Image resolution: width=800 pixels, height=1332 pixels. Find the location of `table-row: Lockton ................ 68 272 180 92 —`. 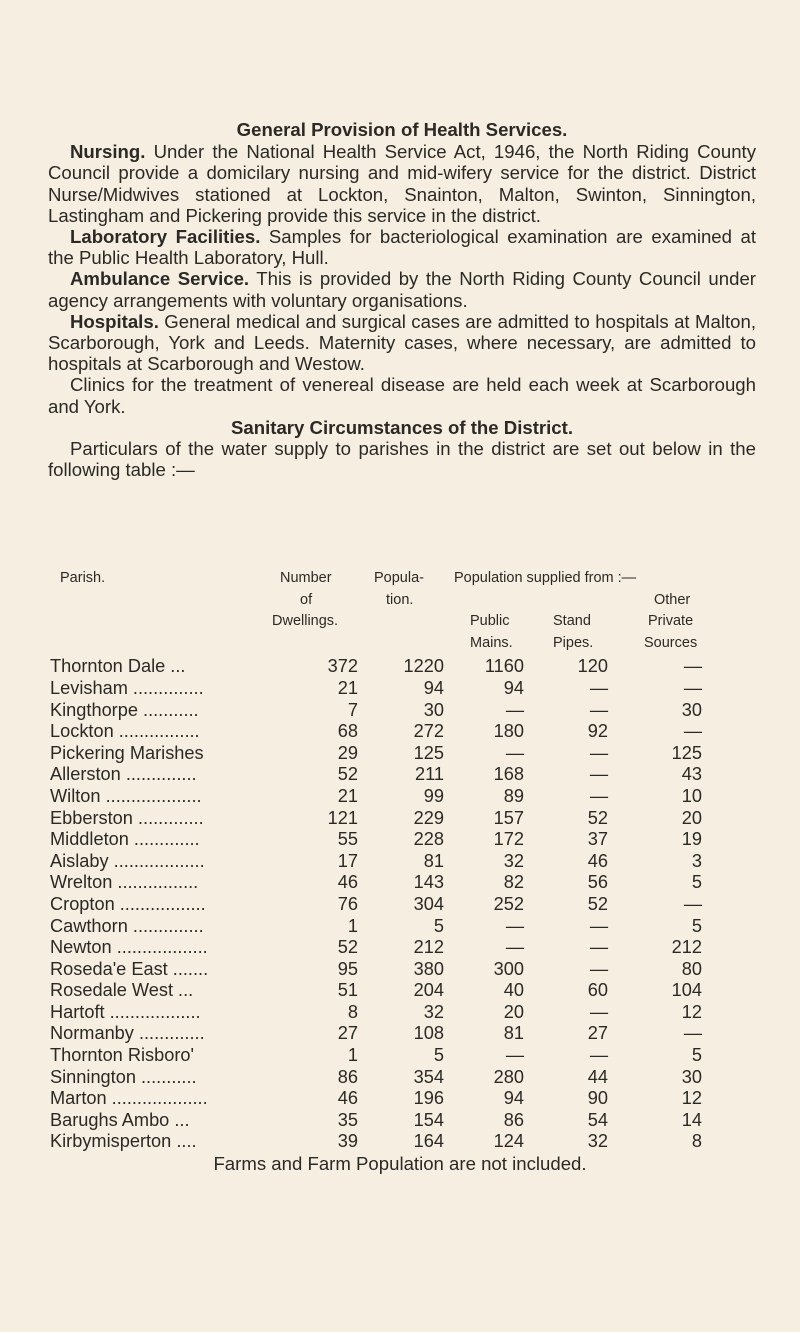

table-row: Lockton ................ 68 272 180 92 — is located at coordinates (400, 732).